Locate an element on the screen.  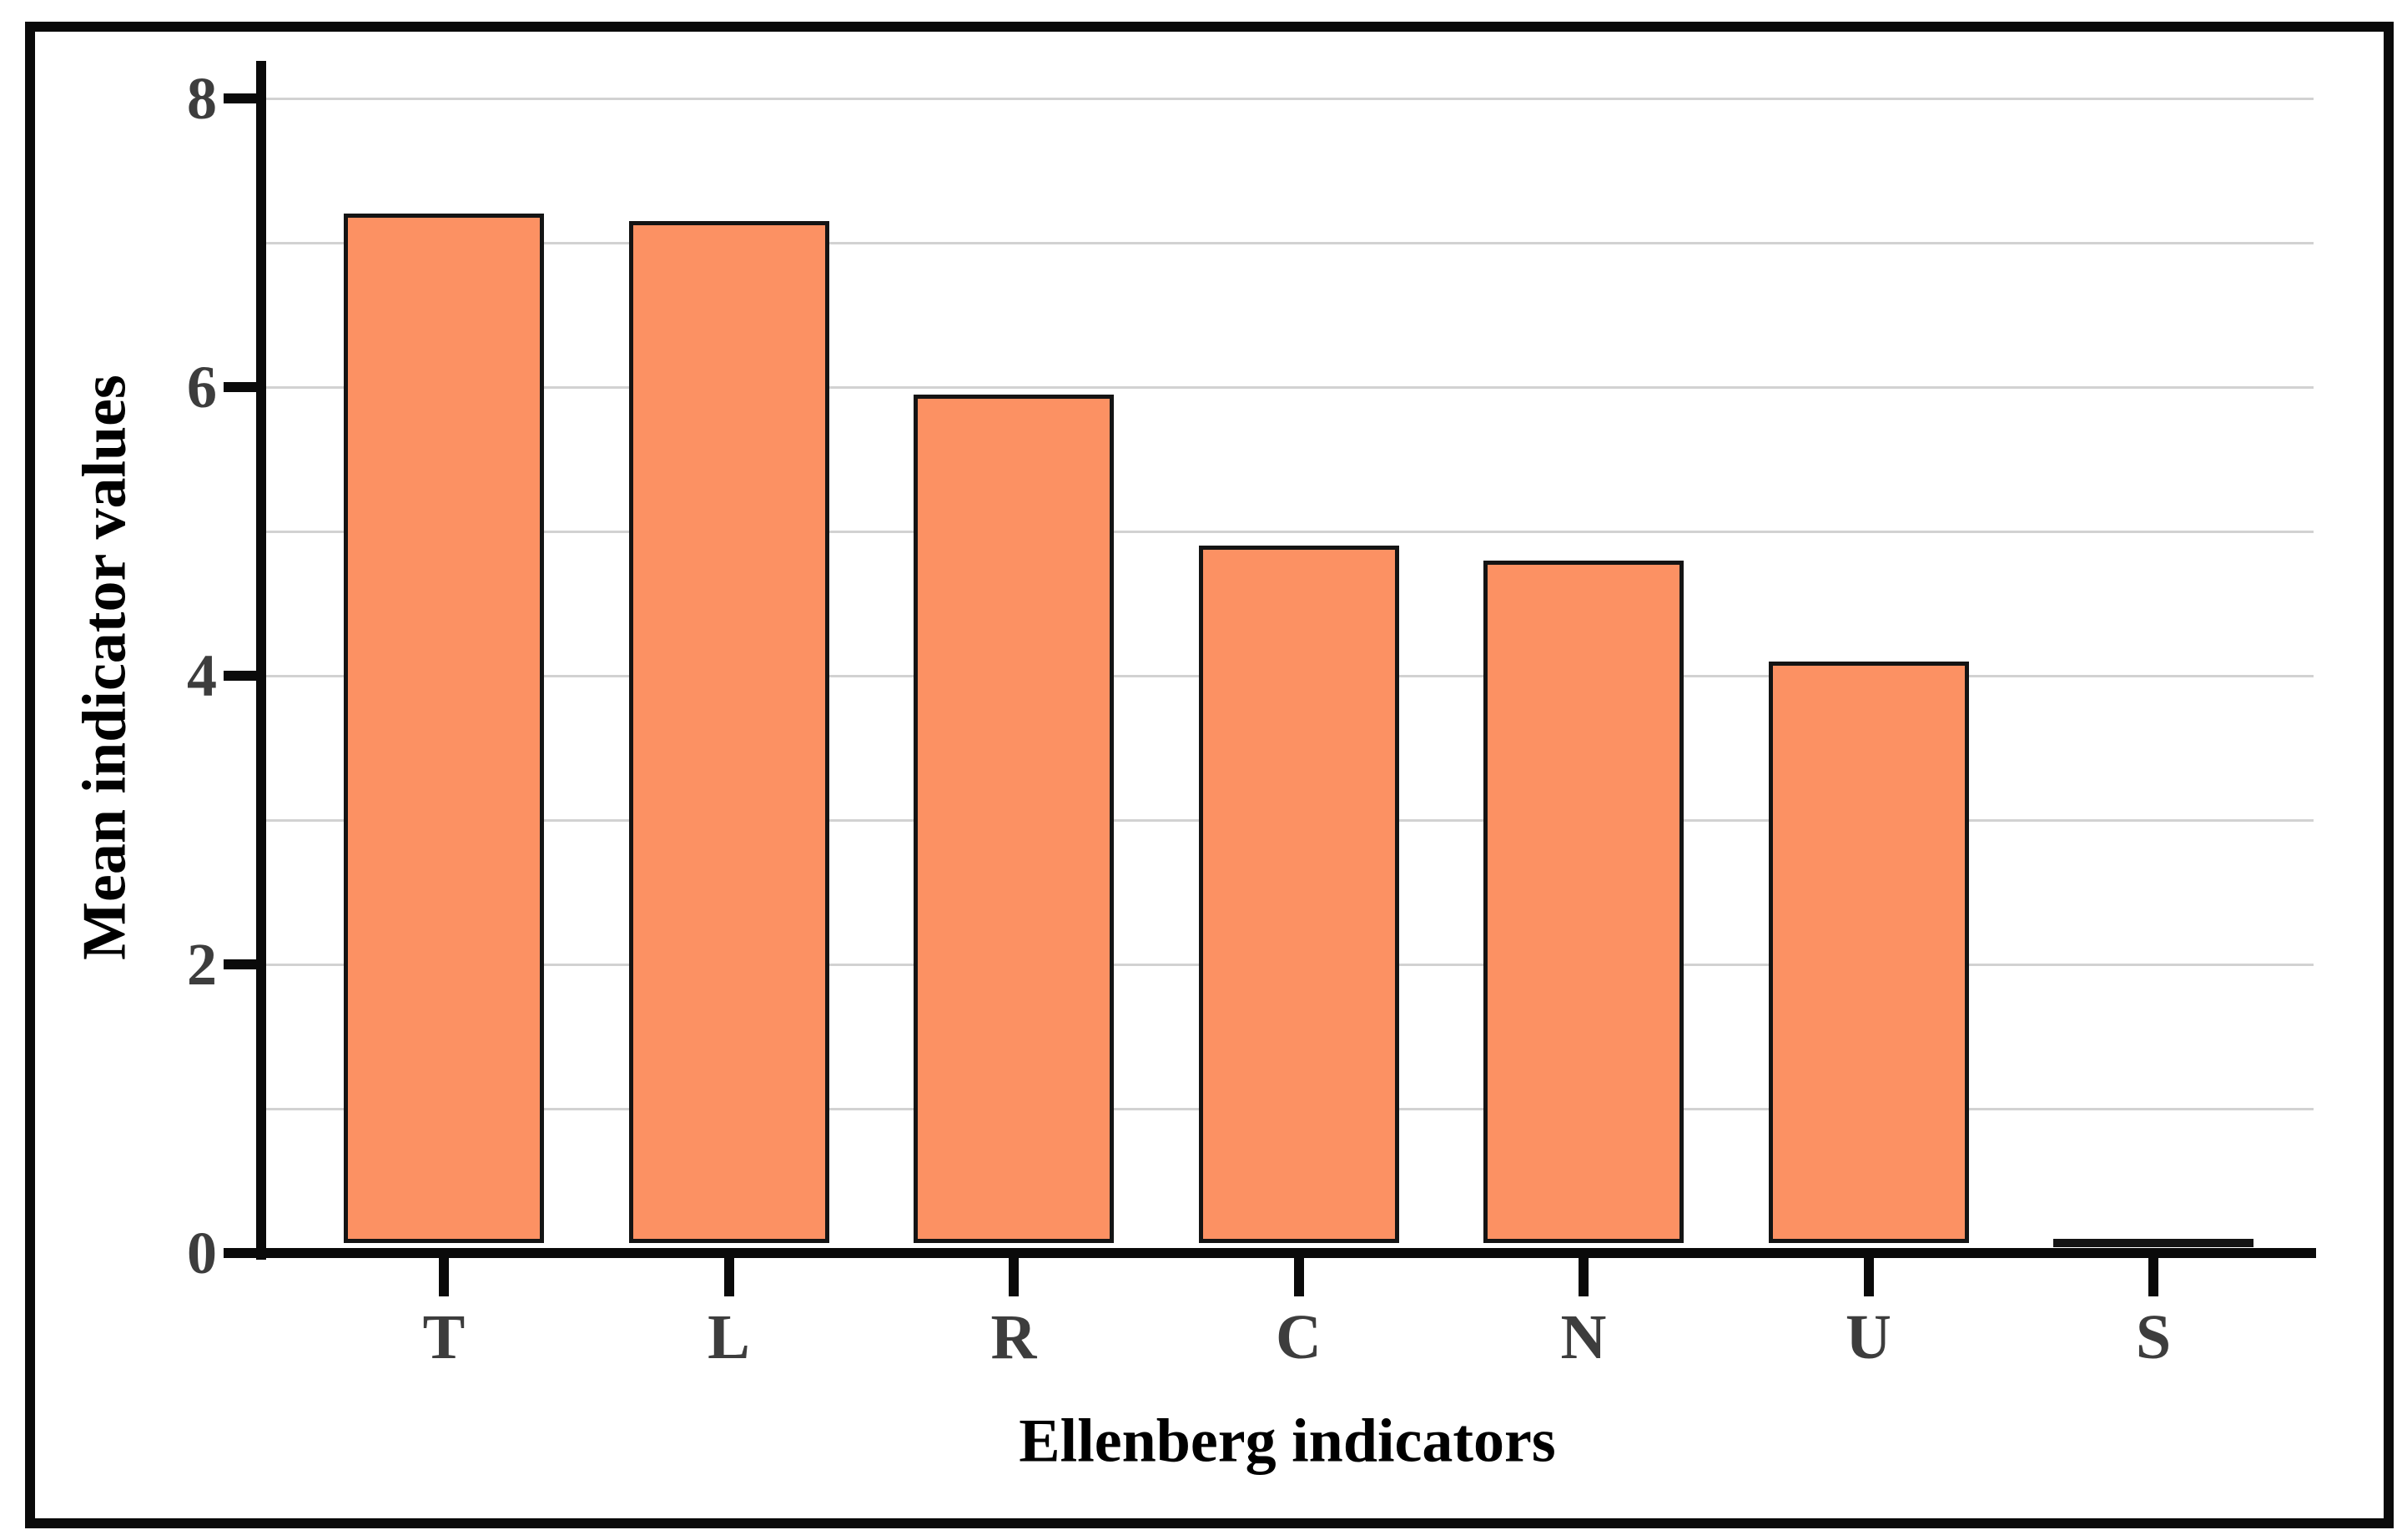
x-tick-label-R: R is located at coordinates (1014, 1337).